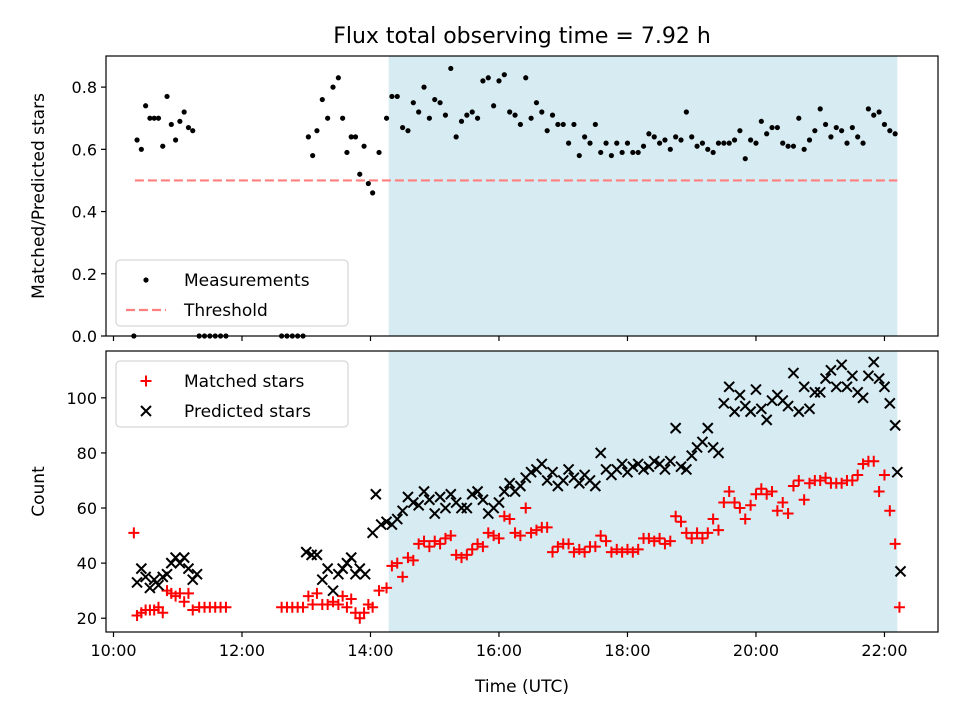 Image resolution: width=960 pixels, height=720 pixels. What do you see at coordinates (756, 650) in the screenshot?
I see `x-tick-label: 20:00` at bounding box center [756, 650].